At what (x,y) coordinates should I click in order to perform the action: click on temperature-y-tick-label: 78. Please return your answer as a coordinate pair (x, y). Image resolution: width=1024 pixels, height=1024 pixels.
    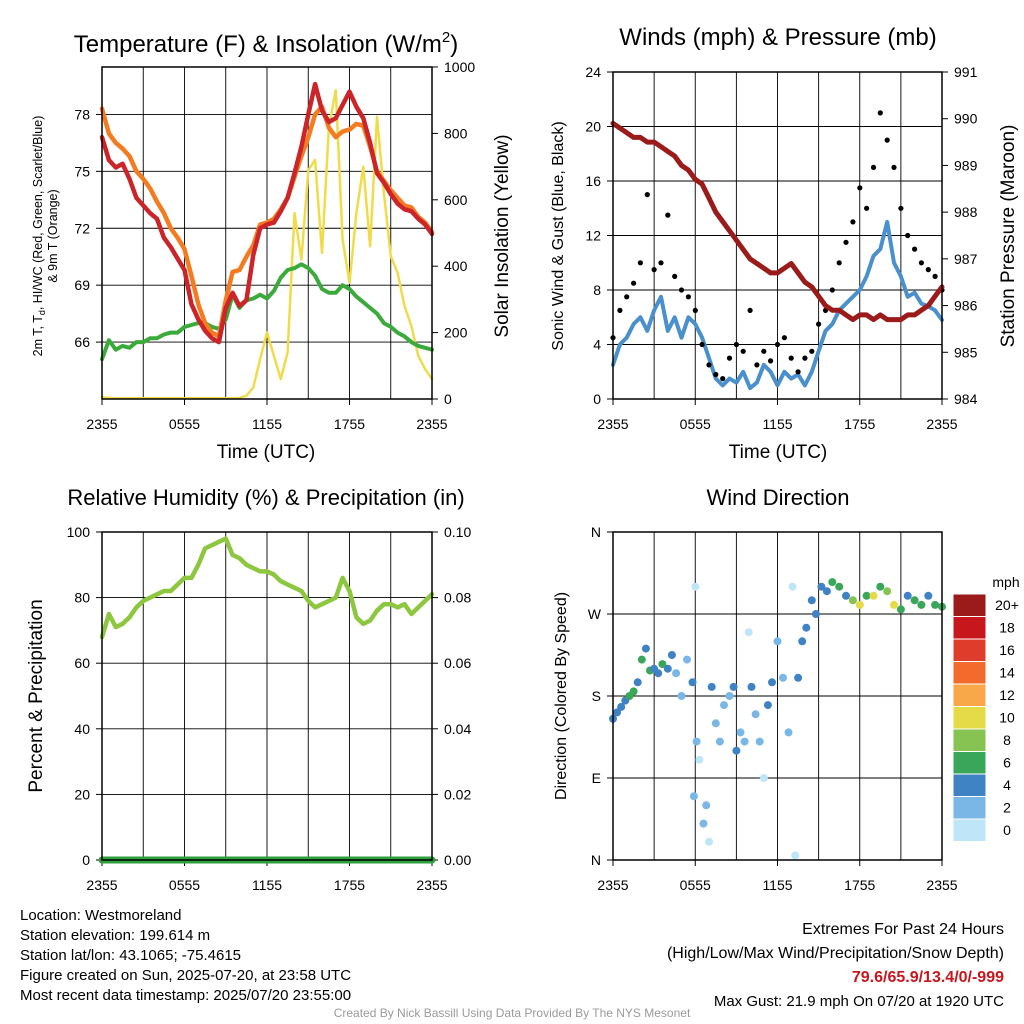
    Looking at the image, I should click on (82, 114).